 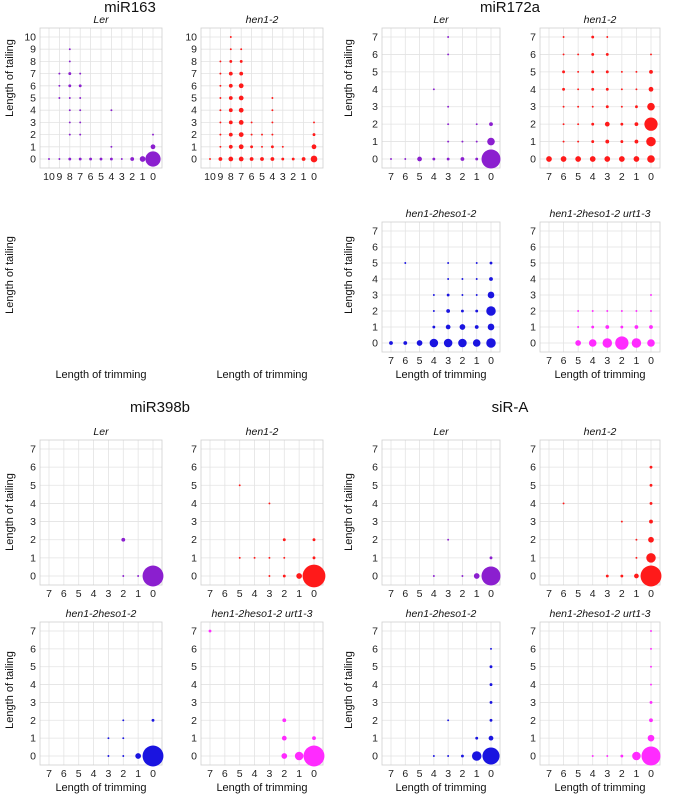 What do you see at coordinates (440, 375) in the screenshot?
I see `x-axis-label: Length of trimming` at bounding box center [440, 375].